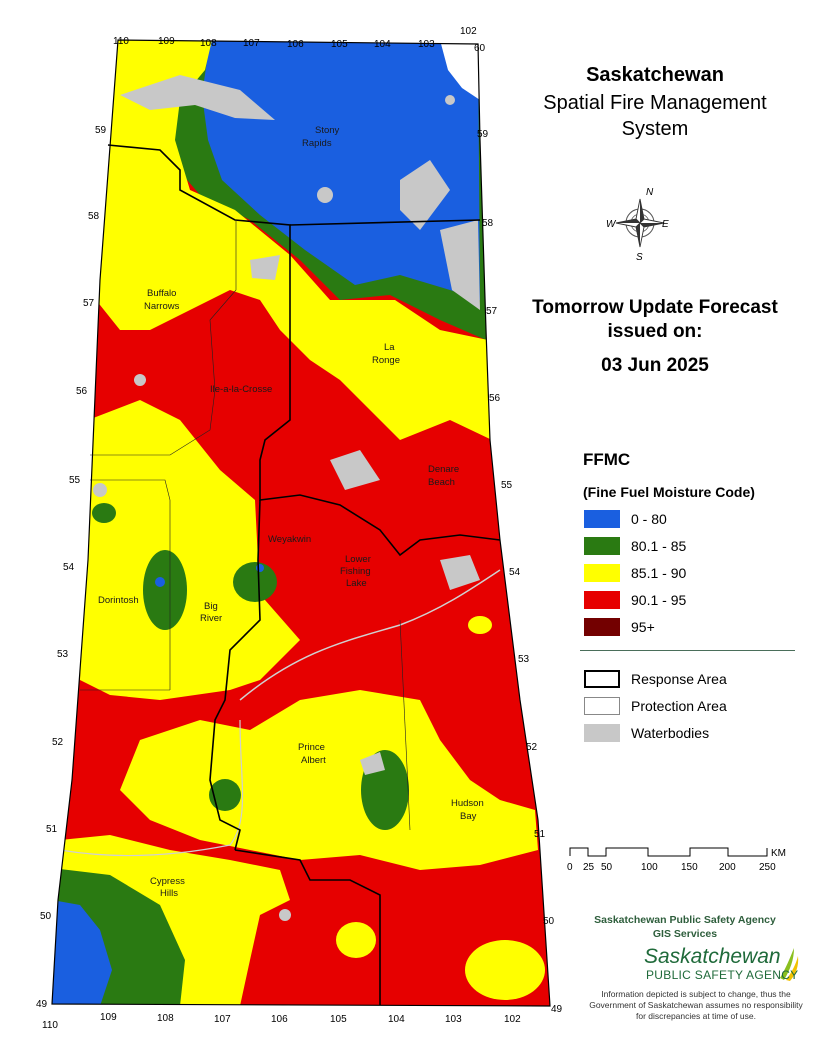  Describe the element at coordinates (382, 44) in the screenshot. I see `svg-text: 104` at that location.